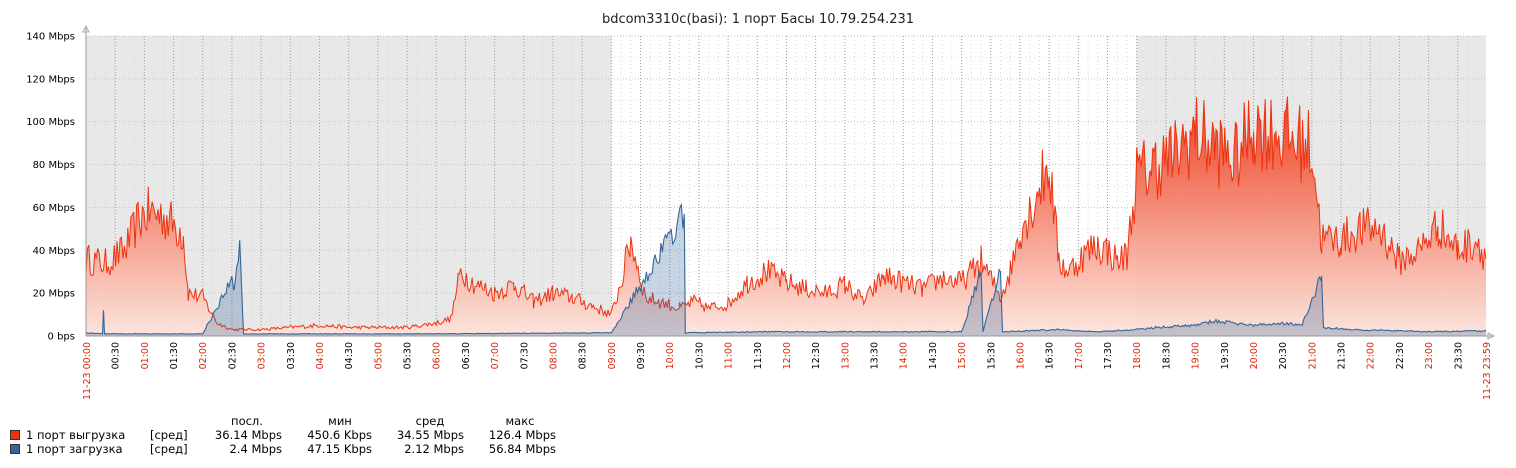  What do you see at coordinates (641, 355) in the screenshot?
I see `x-tick-label: 09:30` at bounding box center [641, 355].